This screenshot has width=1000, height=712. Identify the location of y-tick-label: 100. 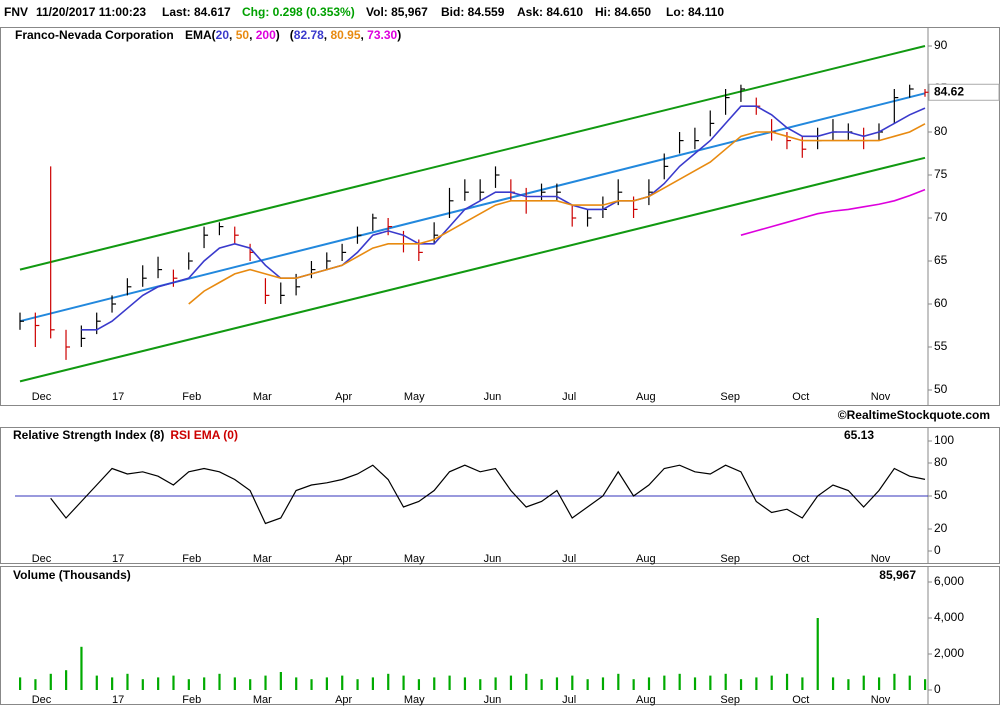
(944, 440).